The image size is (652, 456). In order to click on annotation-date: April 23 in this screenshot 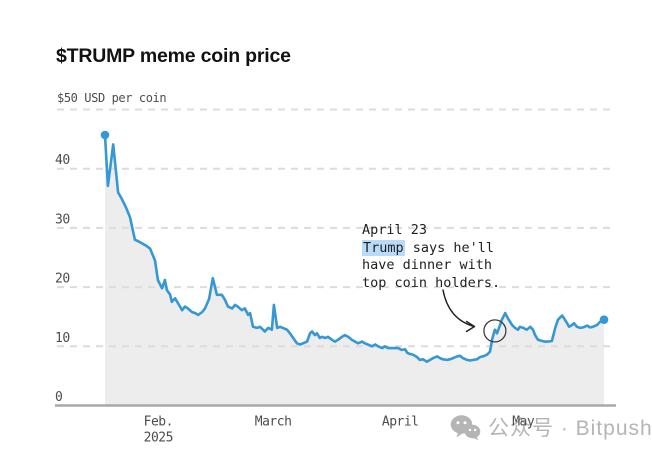, I will do `click(395, 230)`.